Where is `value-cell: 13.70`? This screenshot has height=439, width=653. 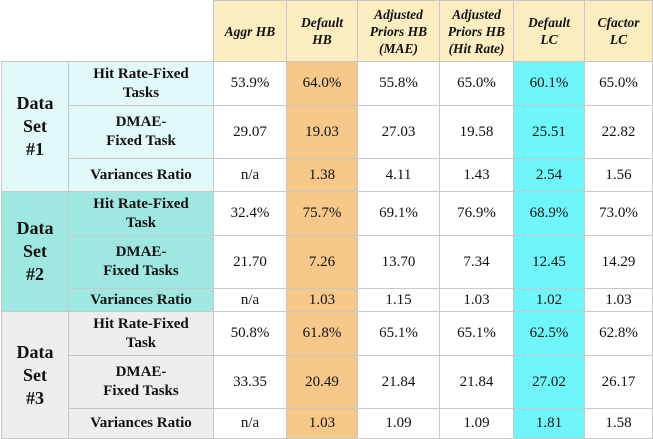
value-cell: 13.70 is located at coordinates (398, 262).